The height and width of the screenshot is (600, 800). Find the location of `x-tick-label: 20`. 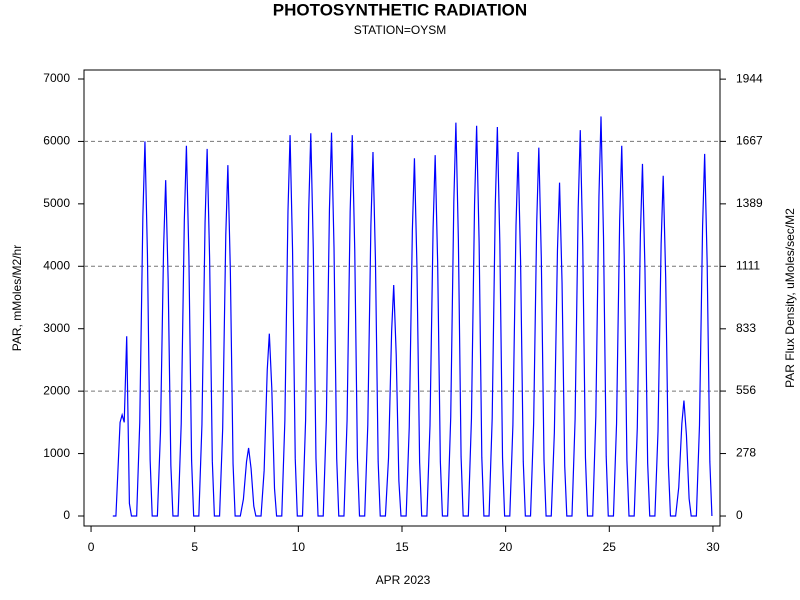

x-tick-label: 20 is located at coordinates (506, 547).